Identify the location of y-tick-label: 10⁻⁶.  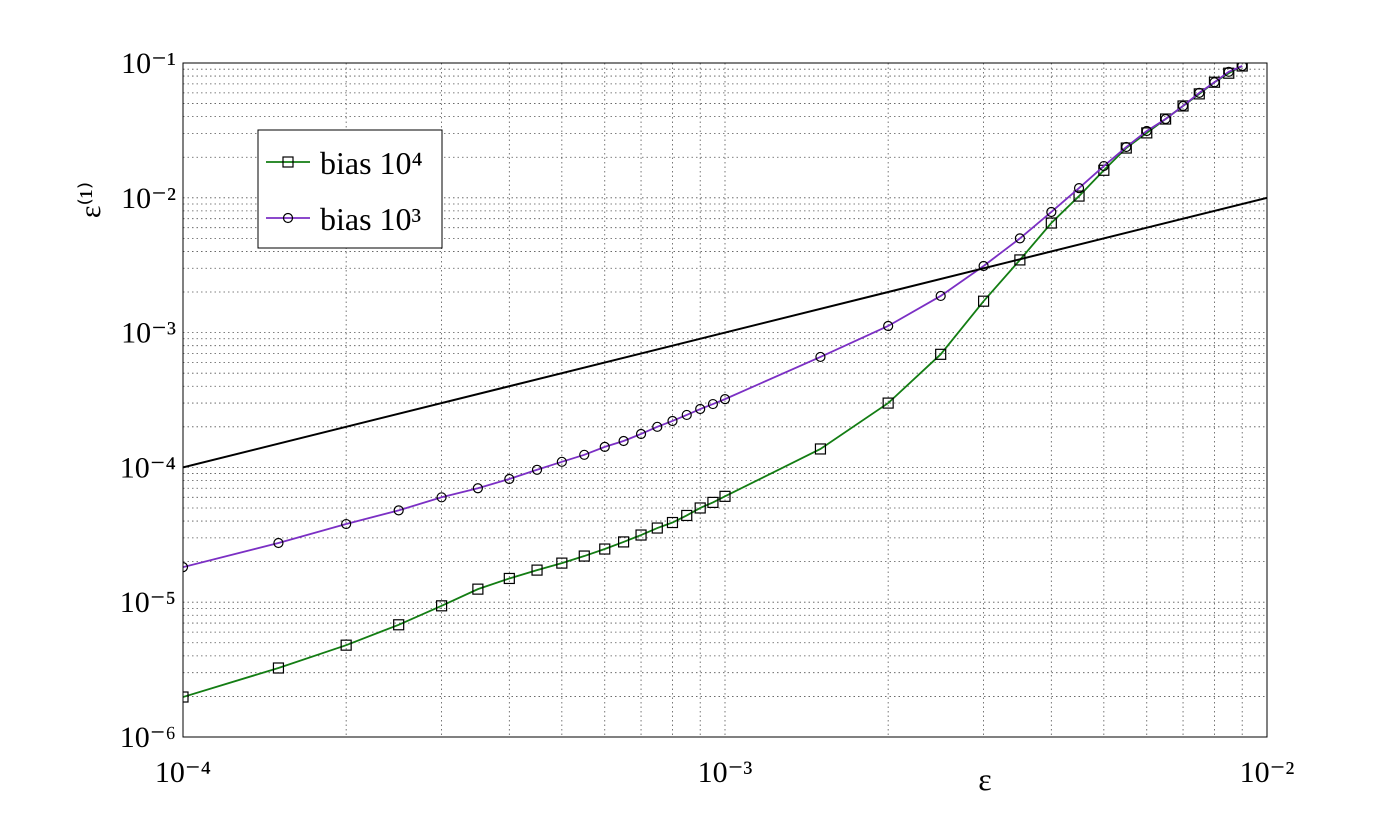
(148, 737).